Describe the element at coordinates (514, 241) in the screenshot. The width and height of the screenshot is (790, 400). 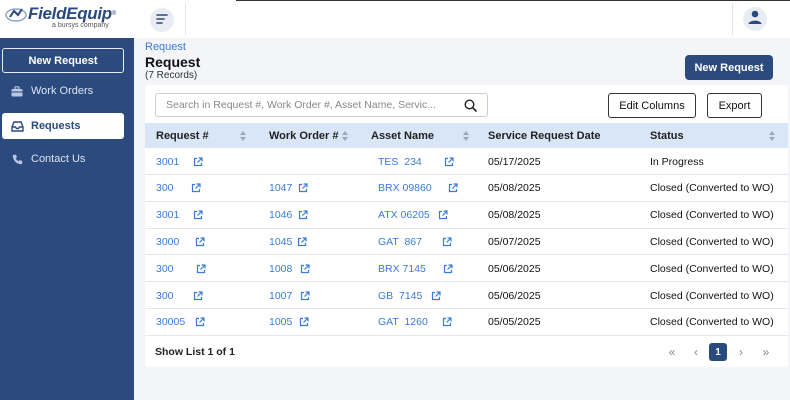
I see `service-request-date: 05/07/2025` at that location.